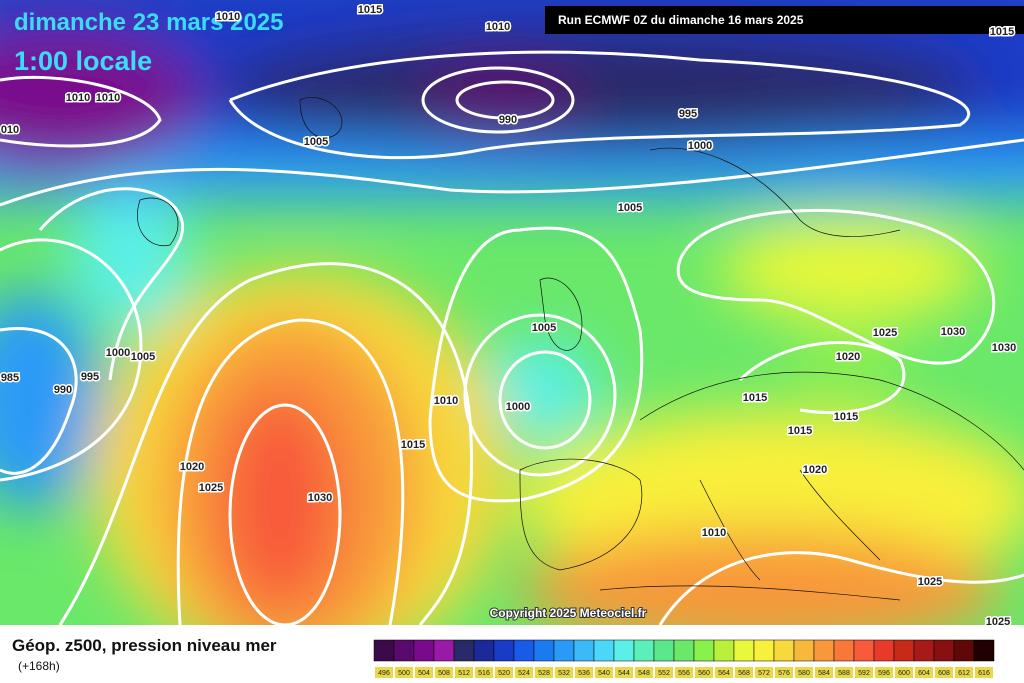  What do you see at coordinates (149, 22) in the screenshot?
I see `map-date: dimanche 23 mars 2025` at bounding box center [149, 22].